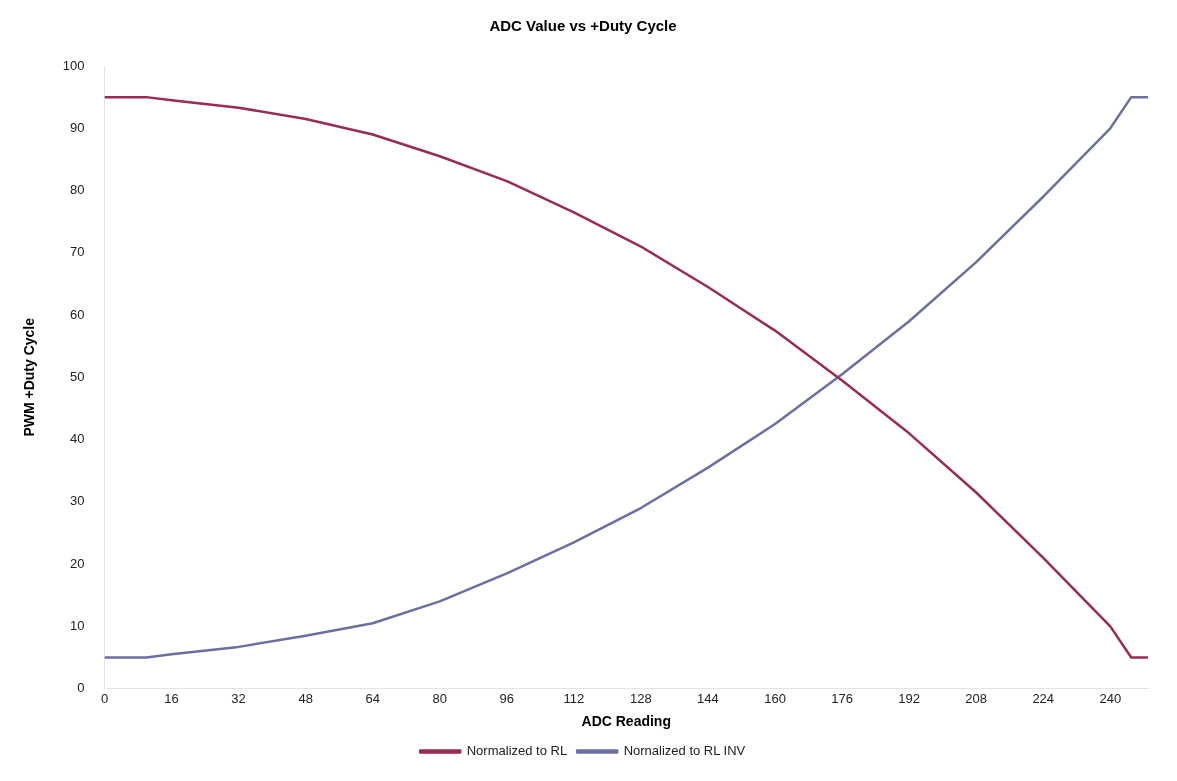 This screenshot has height=781, width=1177. I want to click on x-tick-label: 80, so click(439, 698).